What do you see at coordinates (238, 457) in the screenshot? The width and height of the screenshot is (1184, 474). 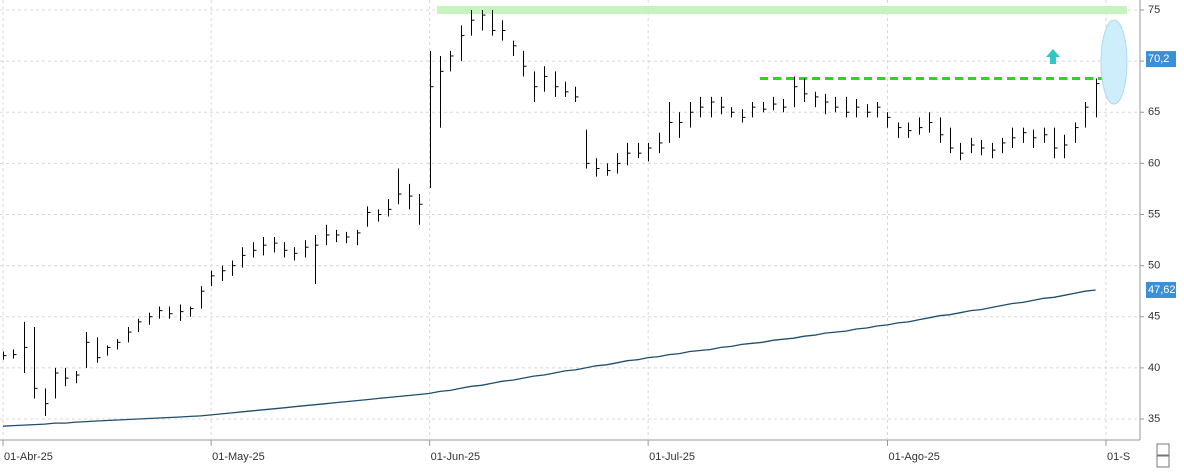 I see `x-tick-label: 01-May-25` at bounding box center [238, 457].